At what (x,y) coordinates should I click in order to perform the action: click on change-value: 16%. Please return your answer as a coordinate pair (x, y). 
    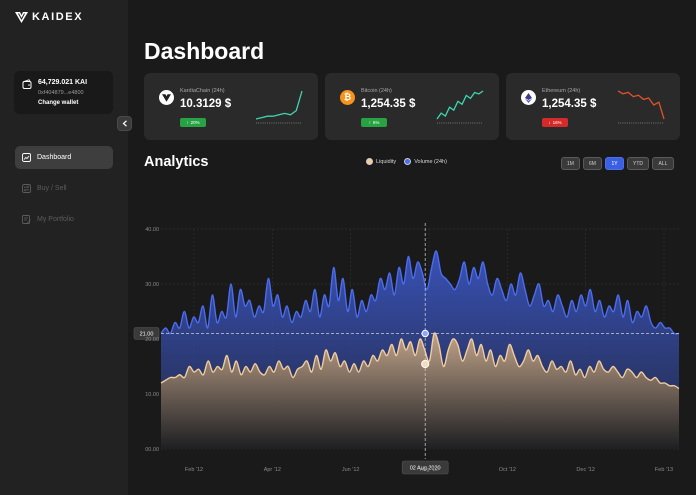
    Looking at the image, I should click on (557, 122).